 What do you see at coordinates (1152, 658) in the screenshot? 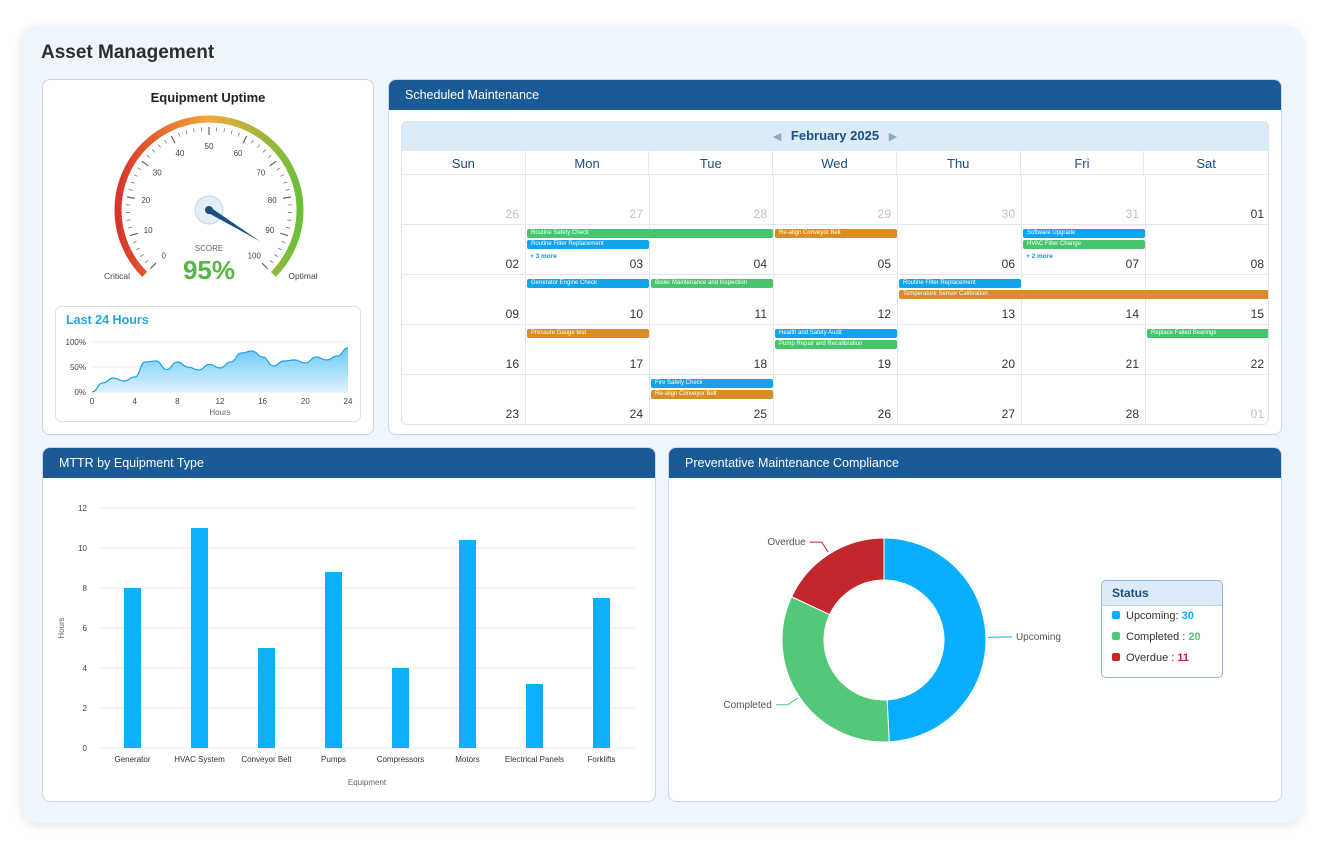
I see `legend-label: Overdue :` at bounding box center [1152, 658].